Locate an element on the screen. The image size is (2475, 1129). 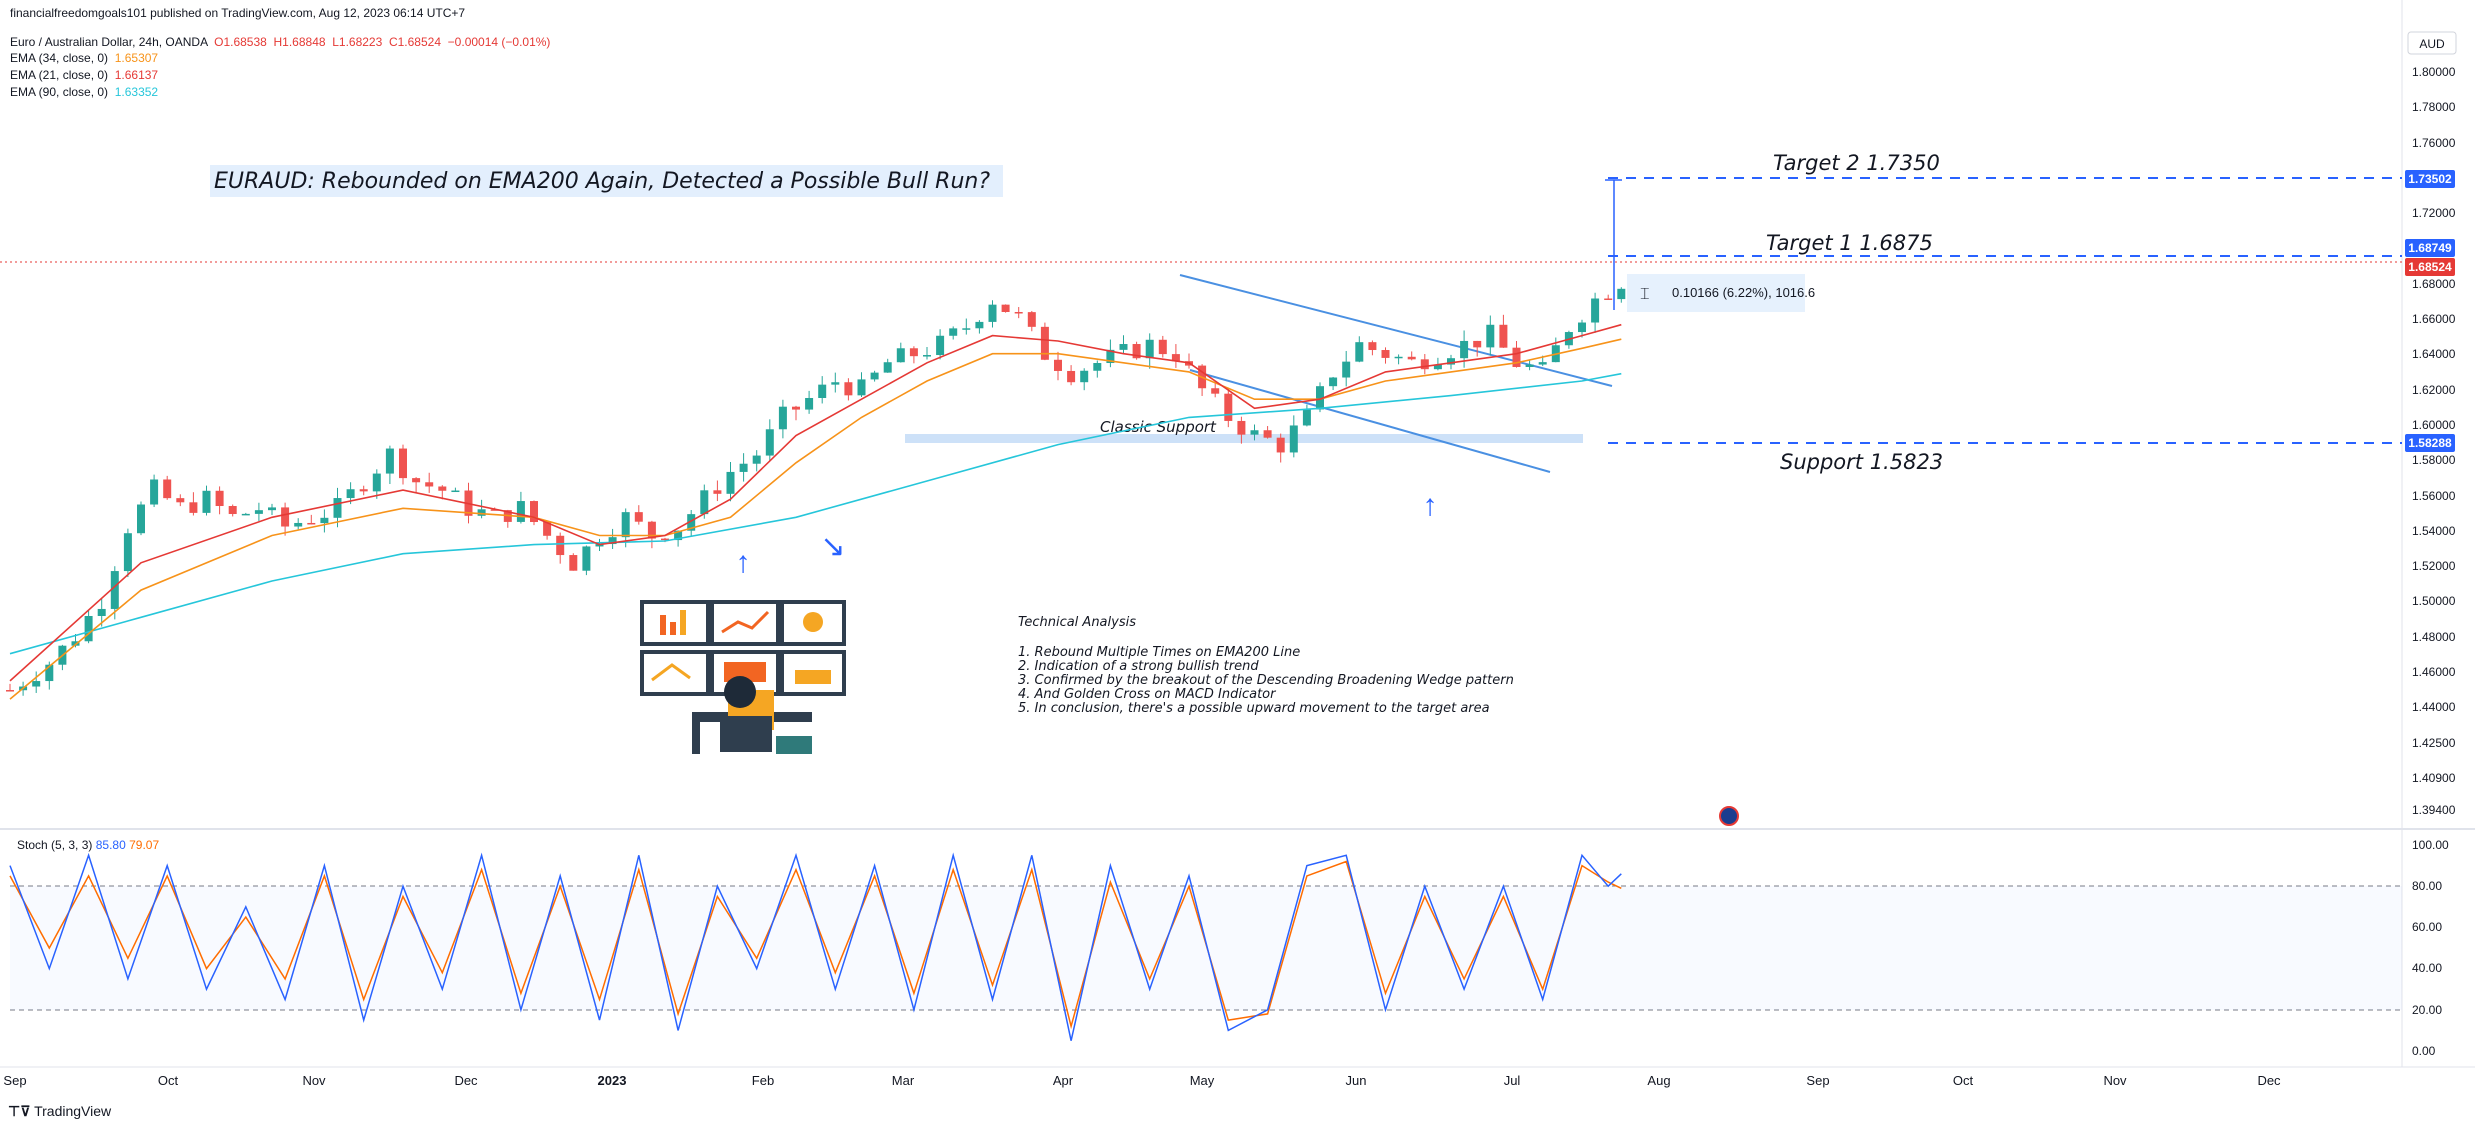
wedge-lower-line is located at coordinates (1370, 421).